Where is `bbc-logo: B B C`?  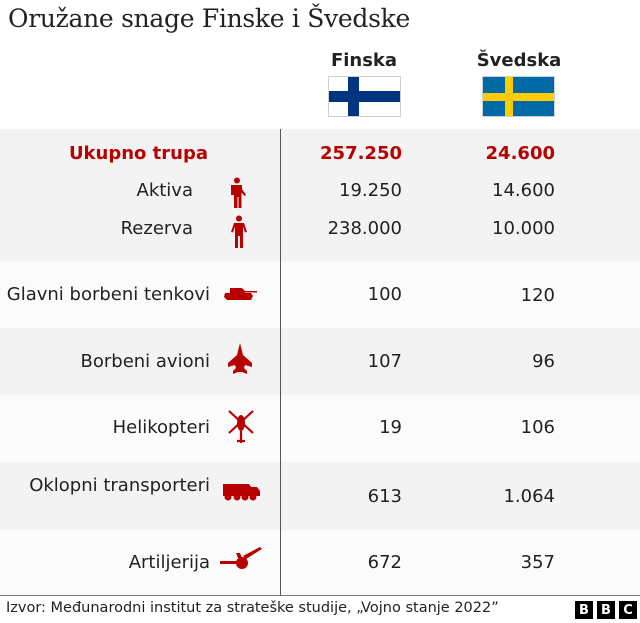 bbc-logo: B B C is located at coordinates (606, 610).